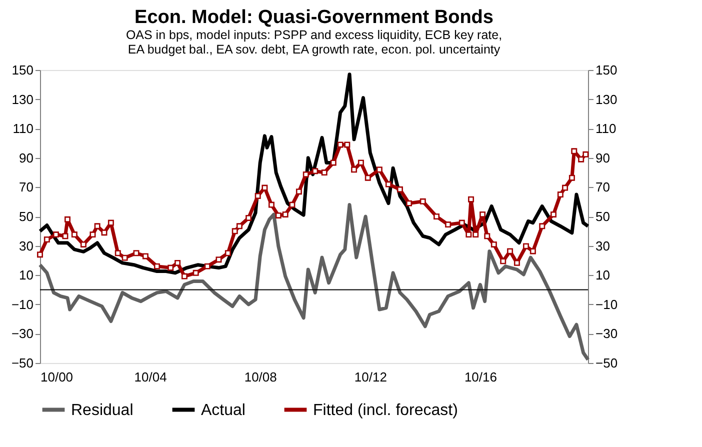 Image resolution: width=702 pixels, height=447 pixels. Describe the element at coordinates (607, 304) in the screenshot. I see `y2-tick-label: −10` at that location.